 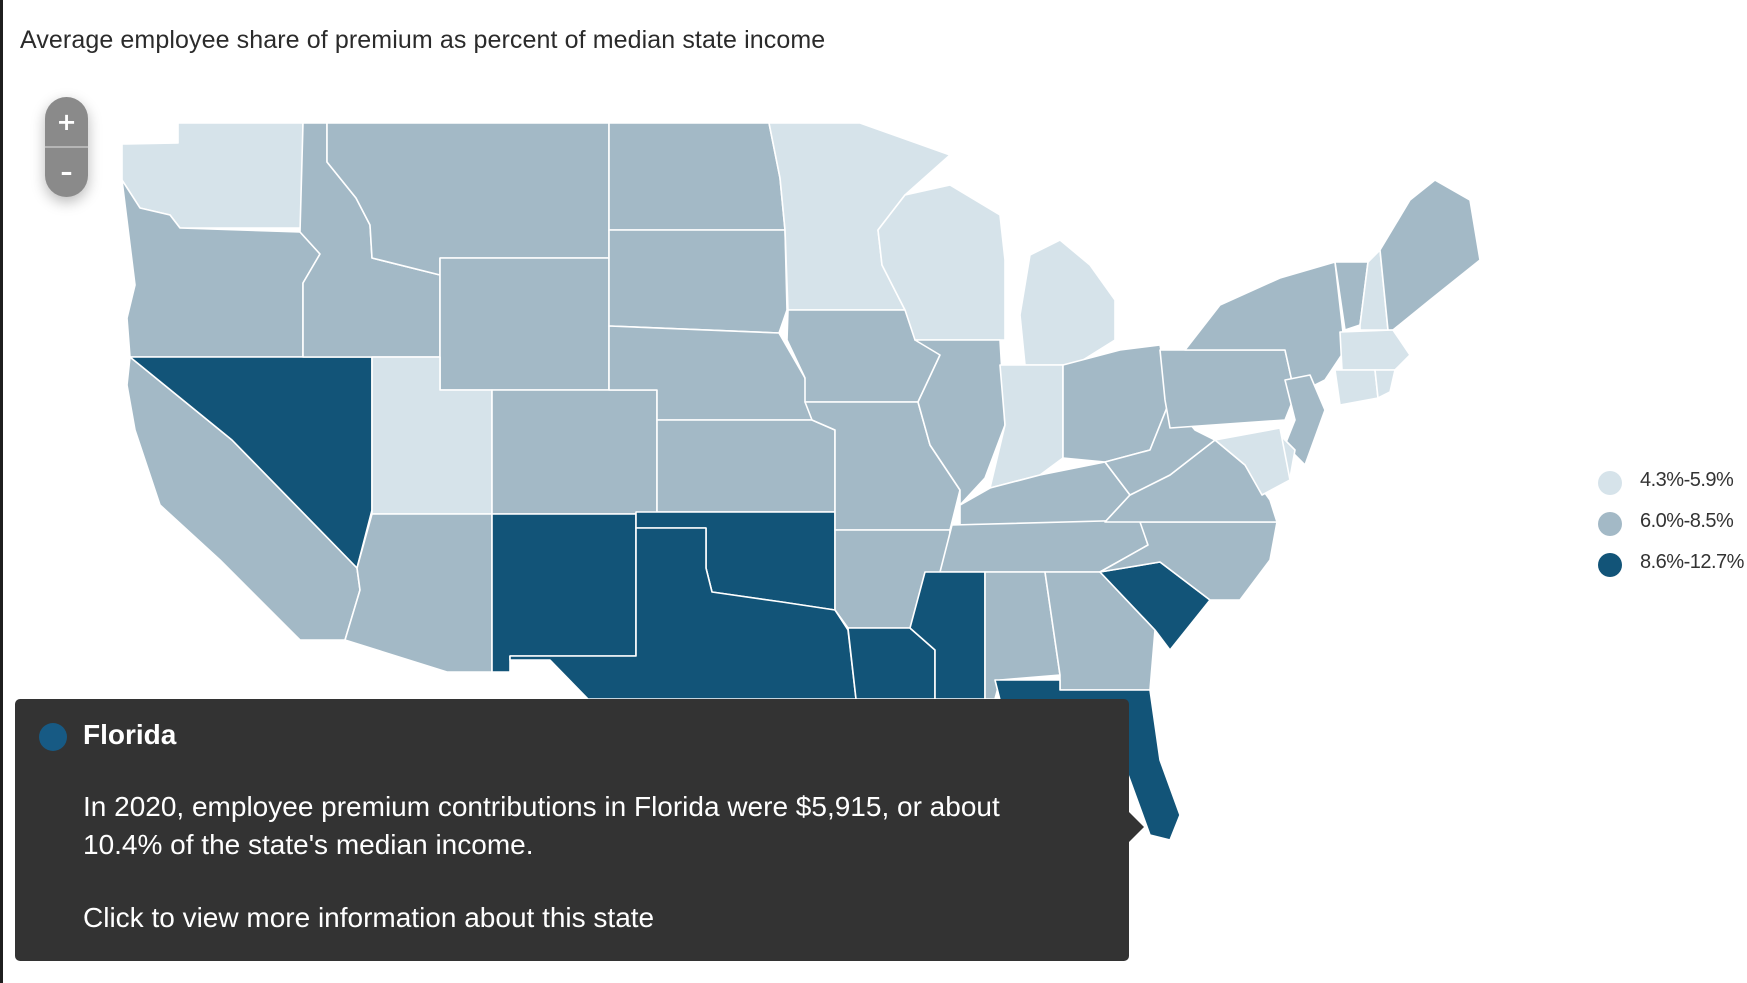 What do you see at coordinates (746, 466) in the screenshot?
I see `state-kansas` at bounding box center [746, 466].